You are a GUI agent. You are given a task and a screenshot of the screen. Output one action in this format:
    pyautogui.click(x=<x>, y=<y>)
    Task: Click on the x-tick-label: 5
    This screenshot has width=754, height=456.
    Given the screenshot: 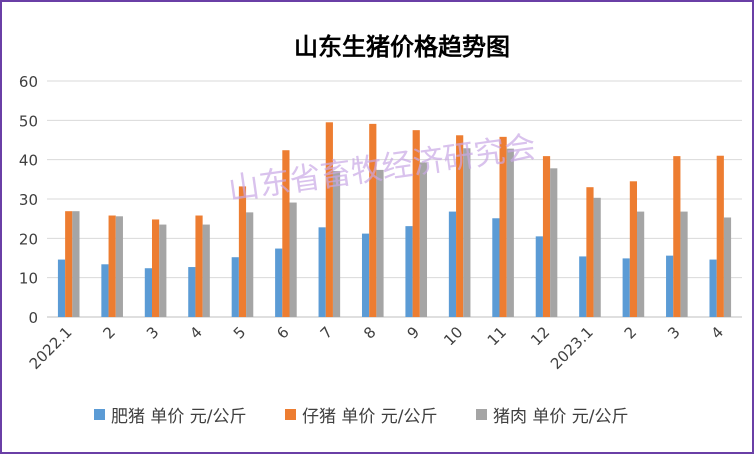 What is the action you would take?
    pyautogui.click(x=239, y=332)
    